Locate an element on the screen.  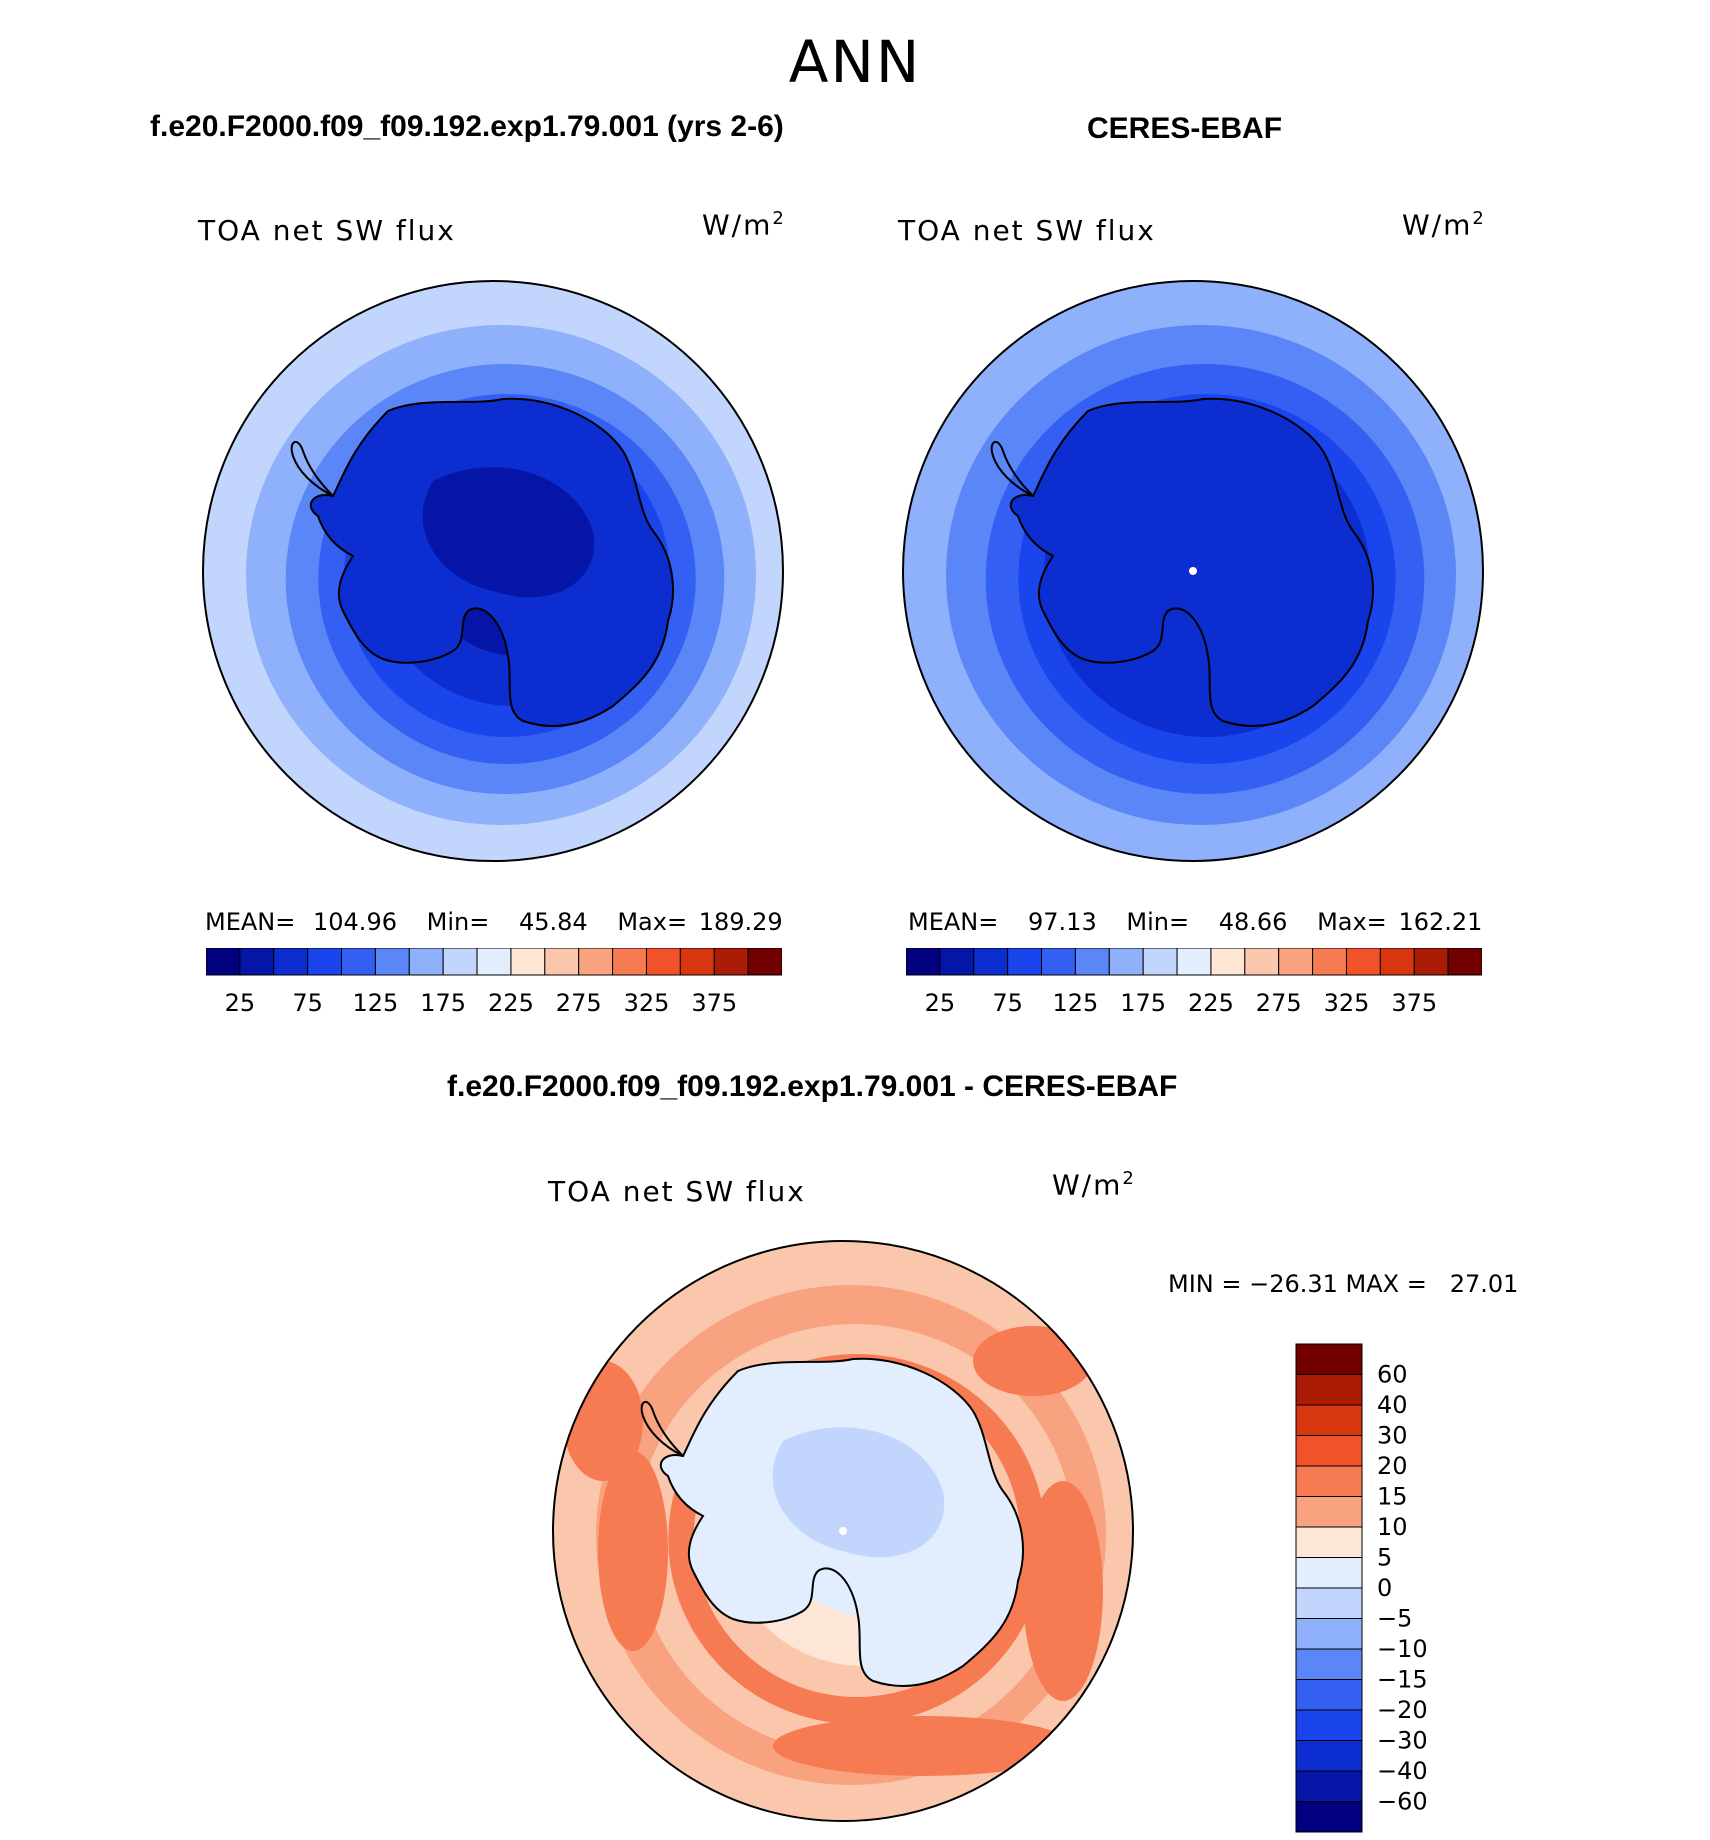
model-mean-value: 104.96 is located at coordinates (355, 922).